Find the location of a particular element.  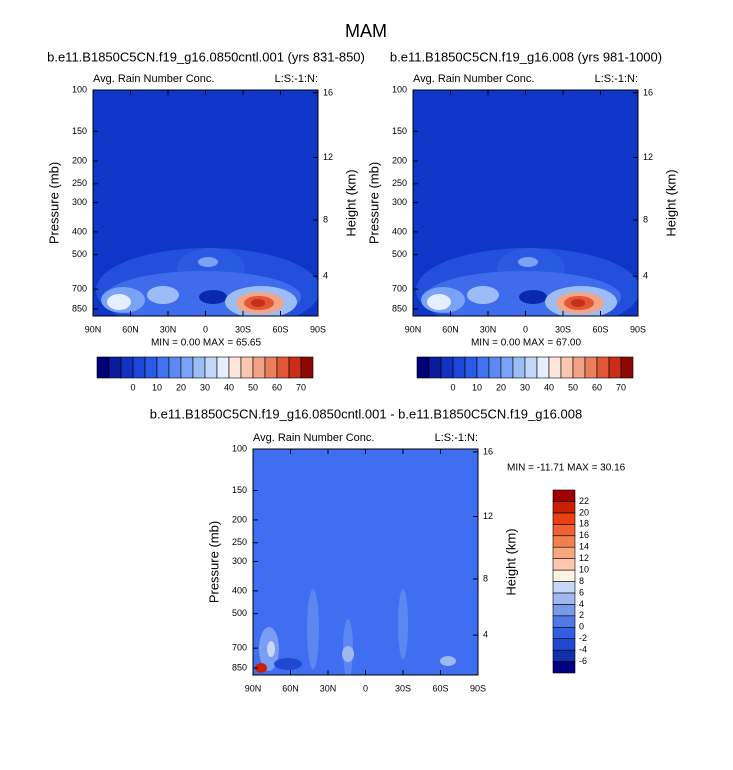

colorbar-label: 16 is located at coordinates (584, 535).